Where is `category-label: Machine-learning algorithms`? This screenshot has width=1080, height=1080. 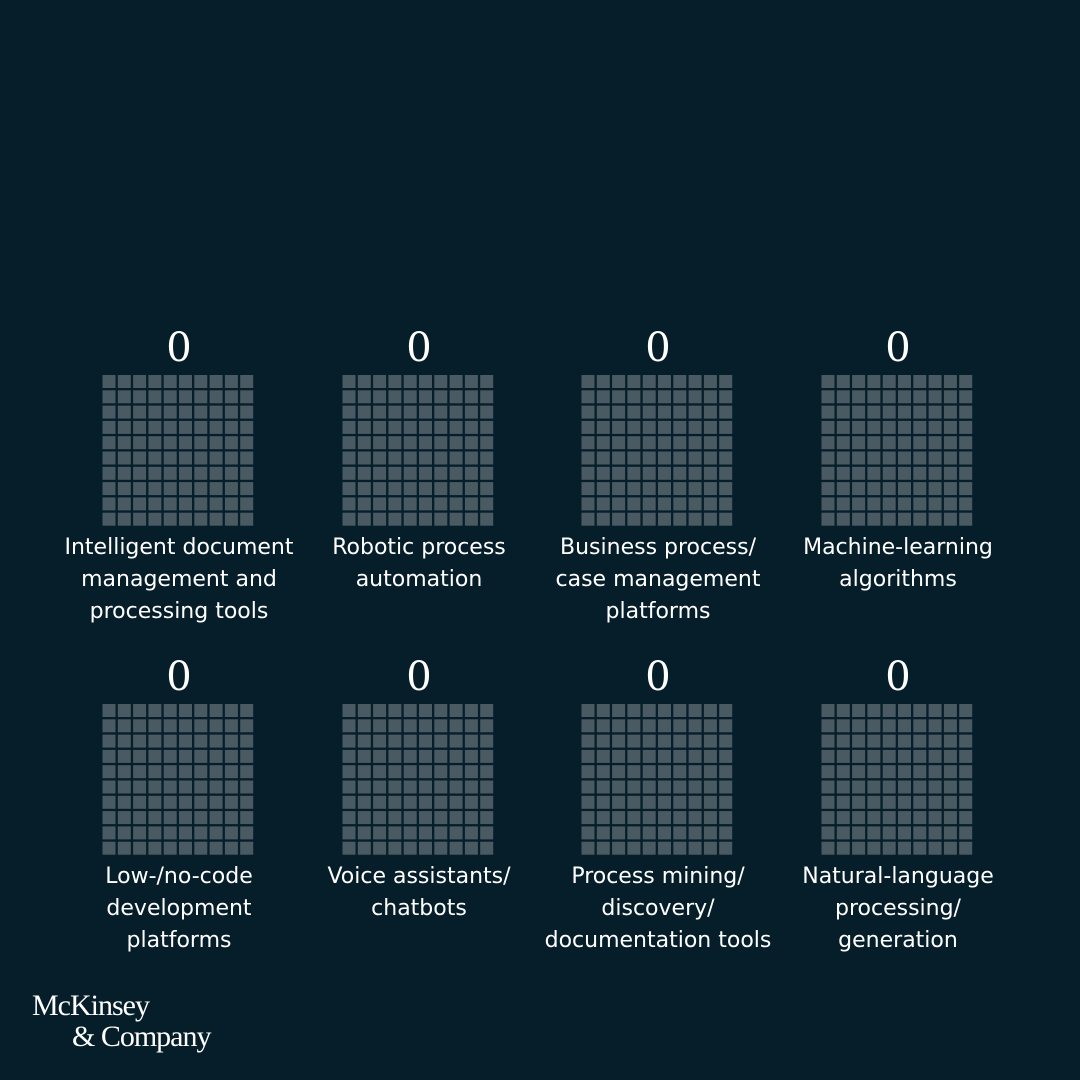
category-label: Machine-learning algorithms is located at coordinates (898, 563).